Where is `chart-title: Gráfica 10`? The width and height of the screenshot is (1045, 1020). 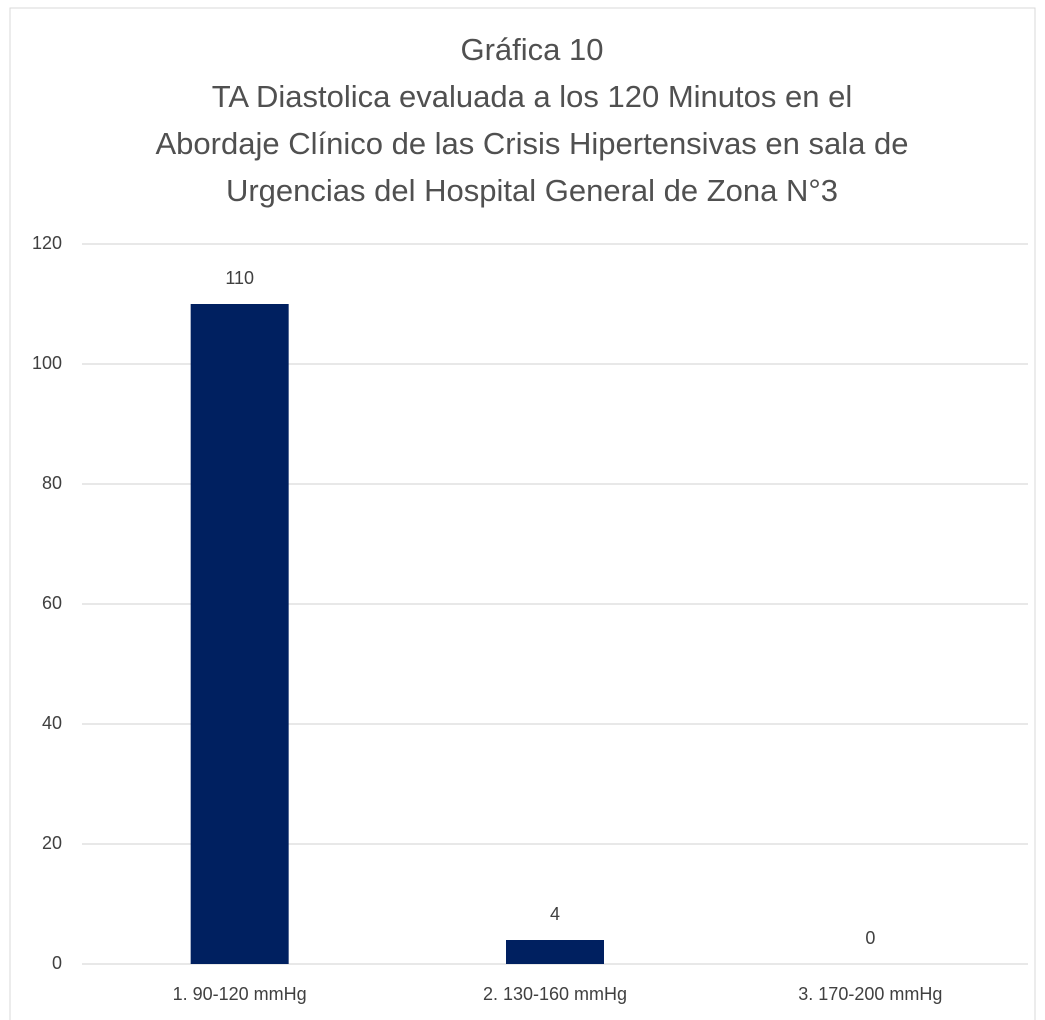
chart-title: Gráfica 10 is located at coordinates (531, 49).